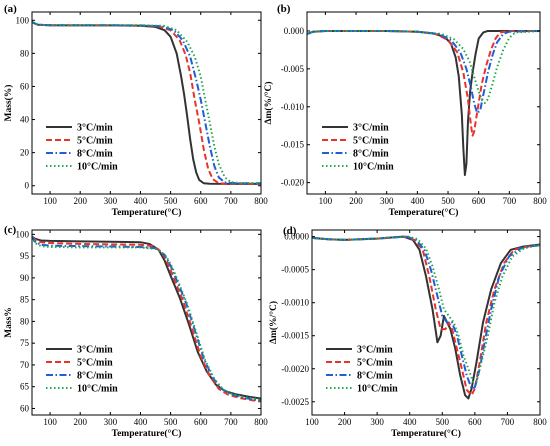  What do you see at coordinates (295, 303) in the screenshot?
I see `y-tick-label: -0.0010` at bounding box center [295, 303].